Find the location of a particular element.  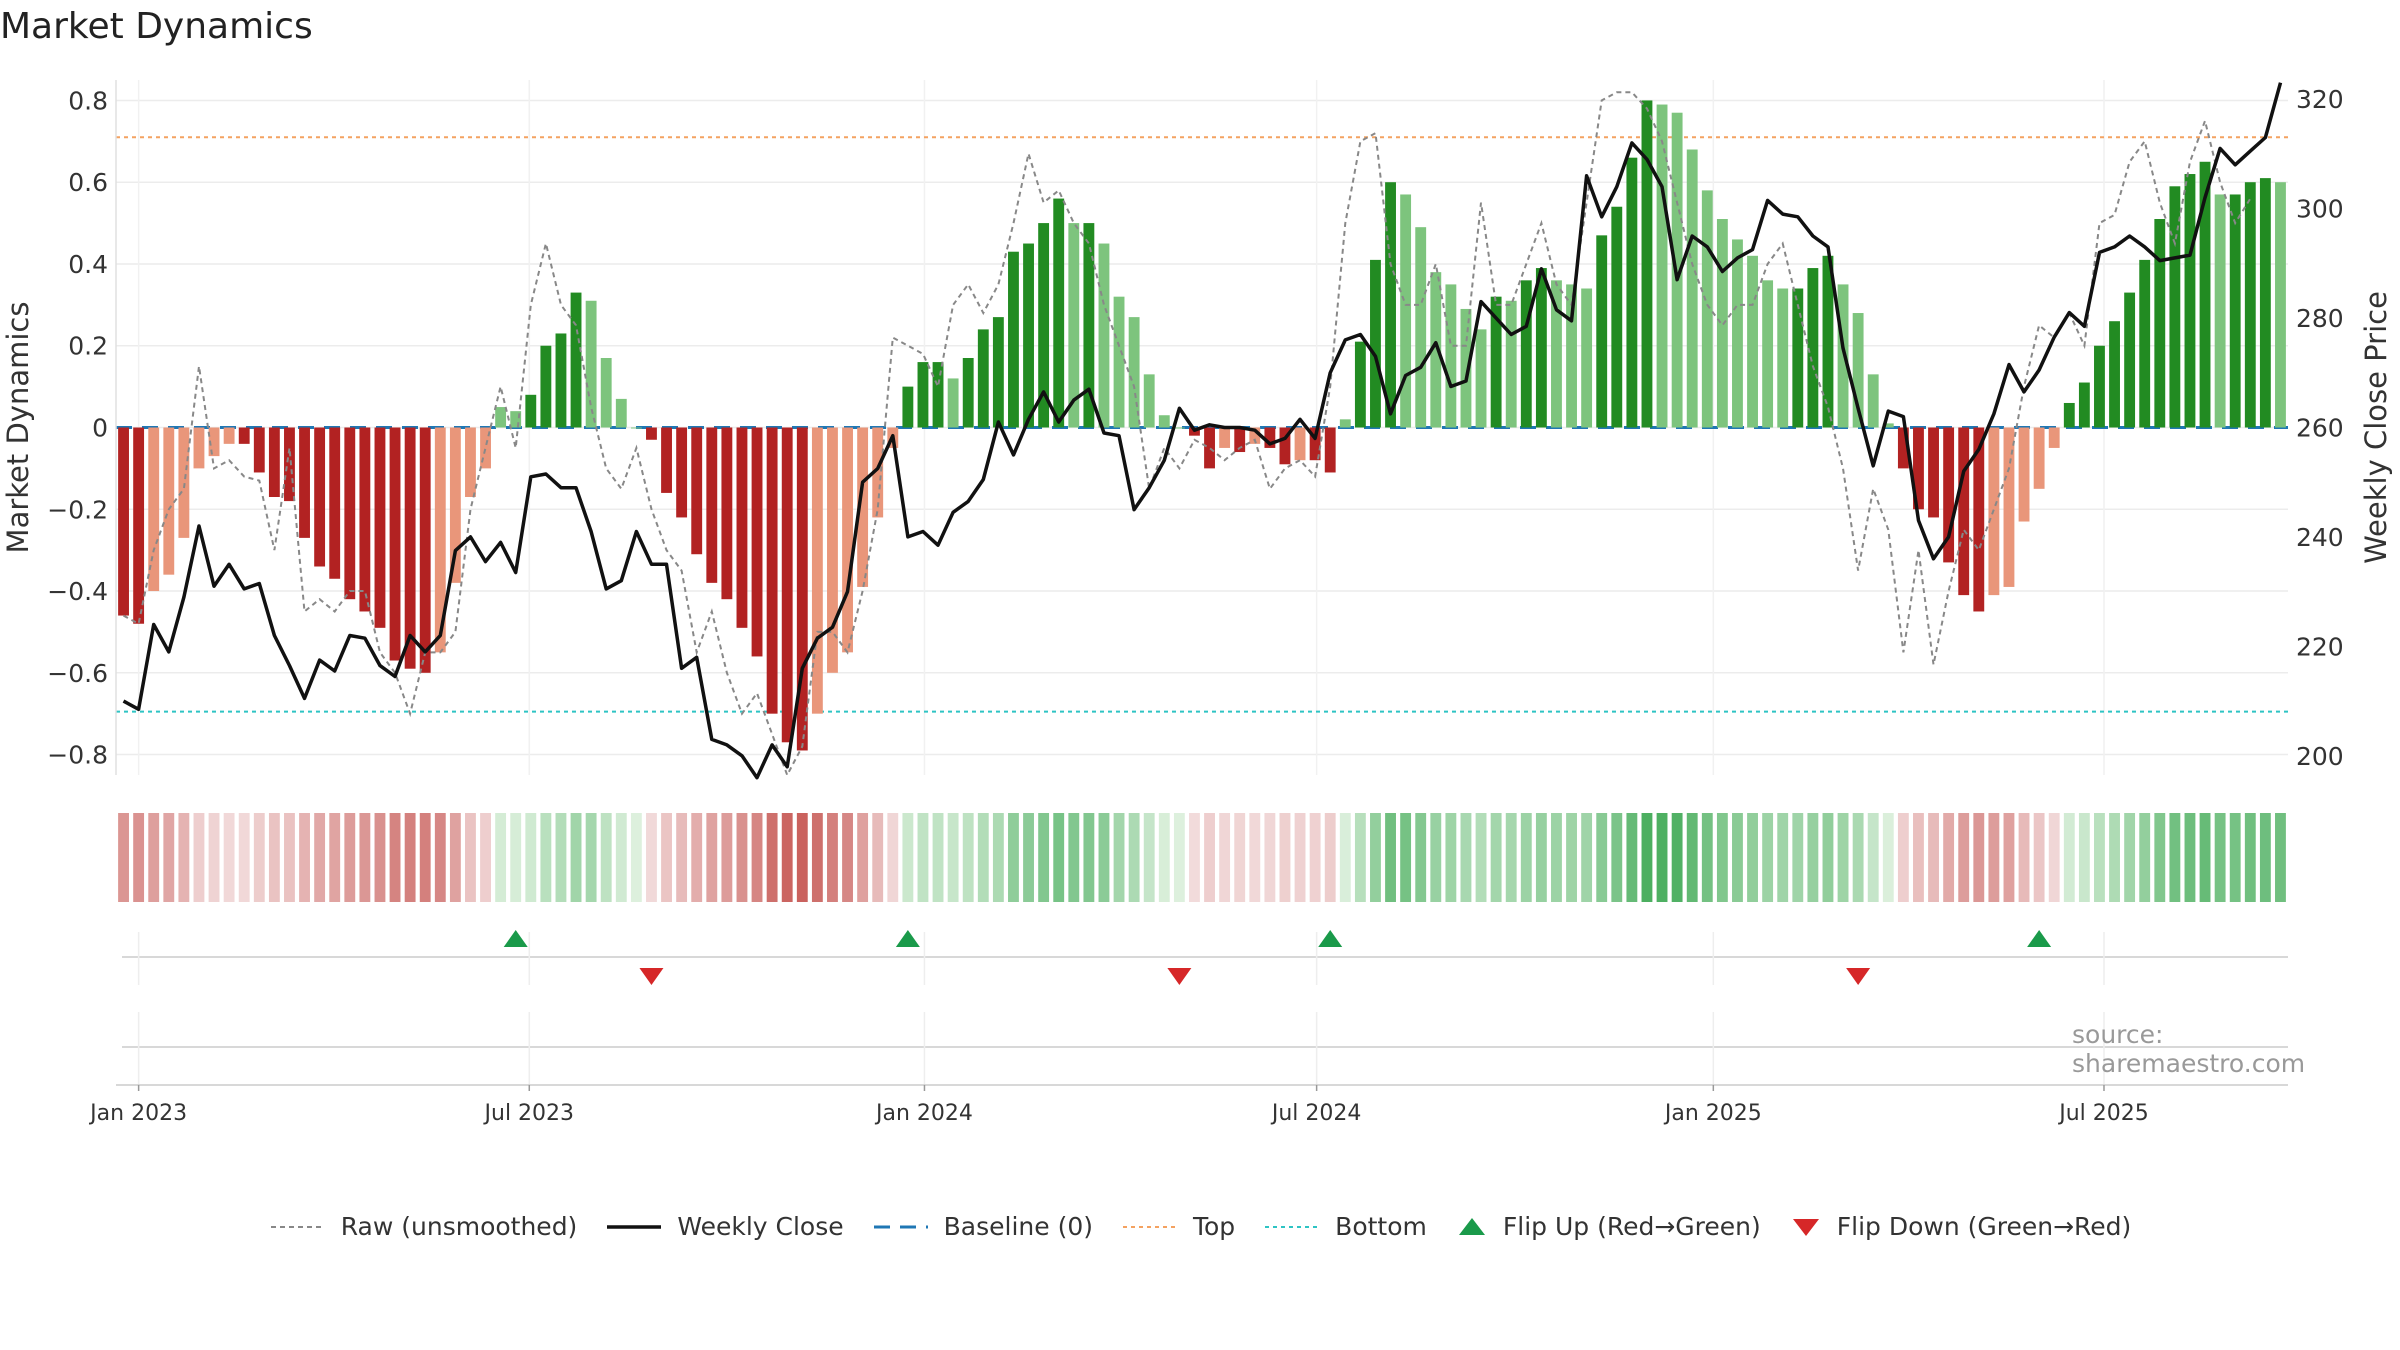

flip-down-triangle-icon is located at coordinates (1805, 1227).